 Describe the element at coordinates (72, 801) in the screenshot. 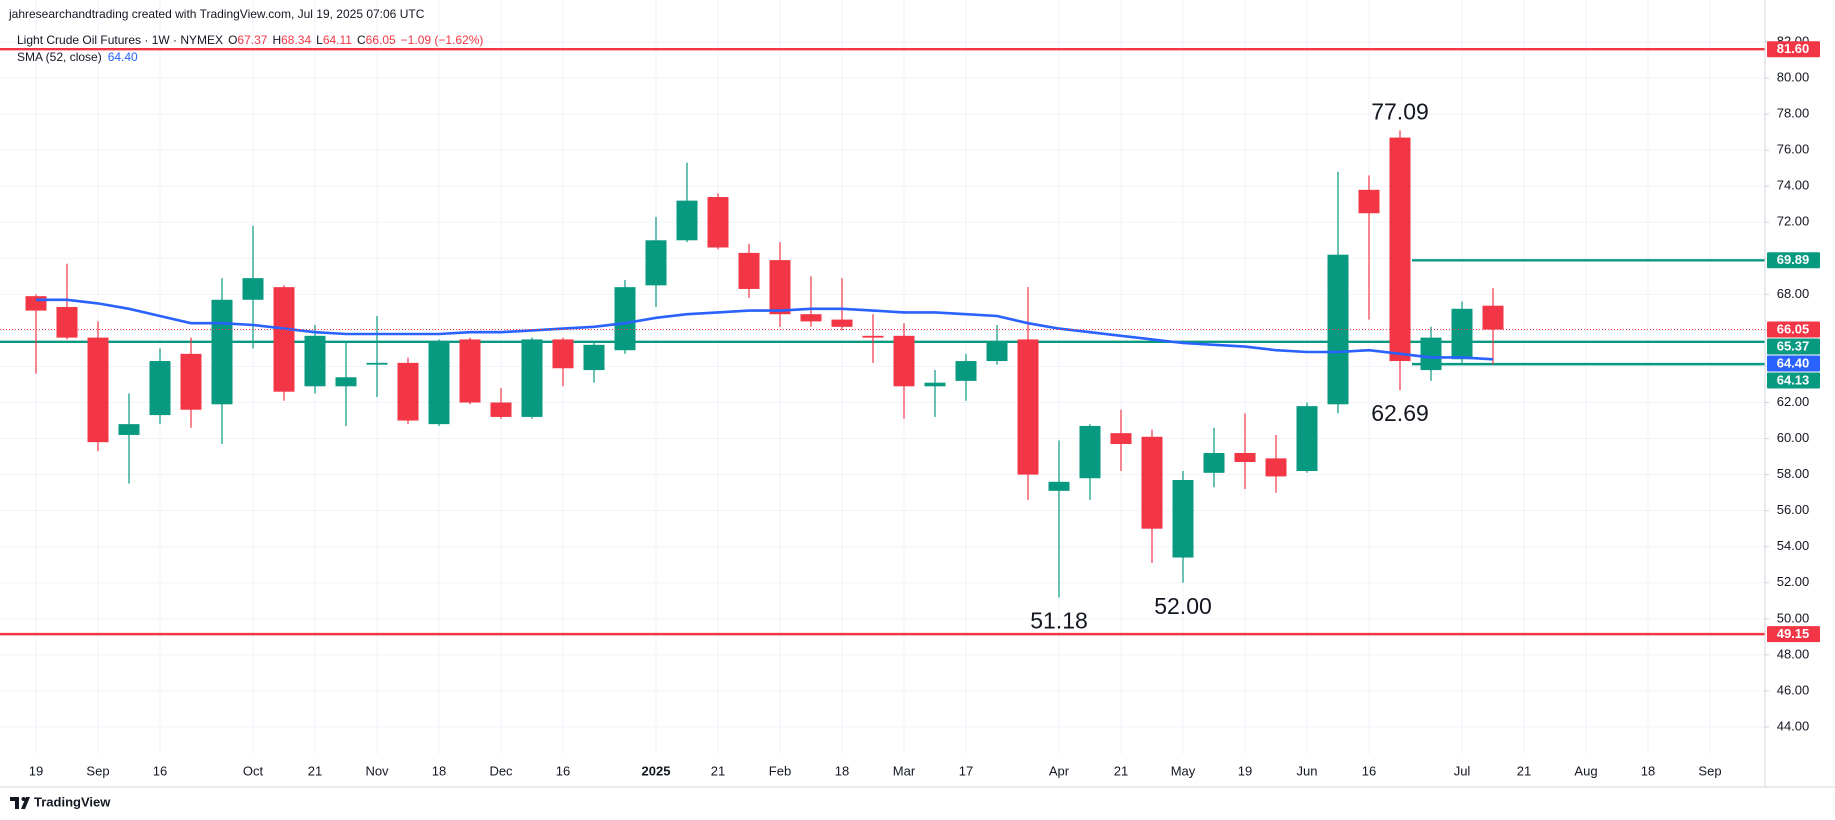

I see `brand: TradingView` at that location.